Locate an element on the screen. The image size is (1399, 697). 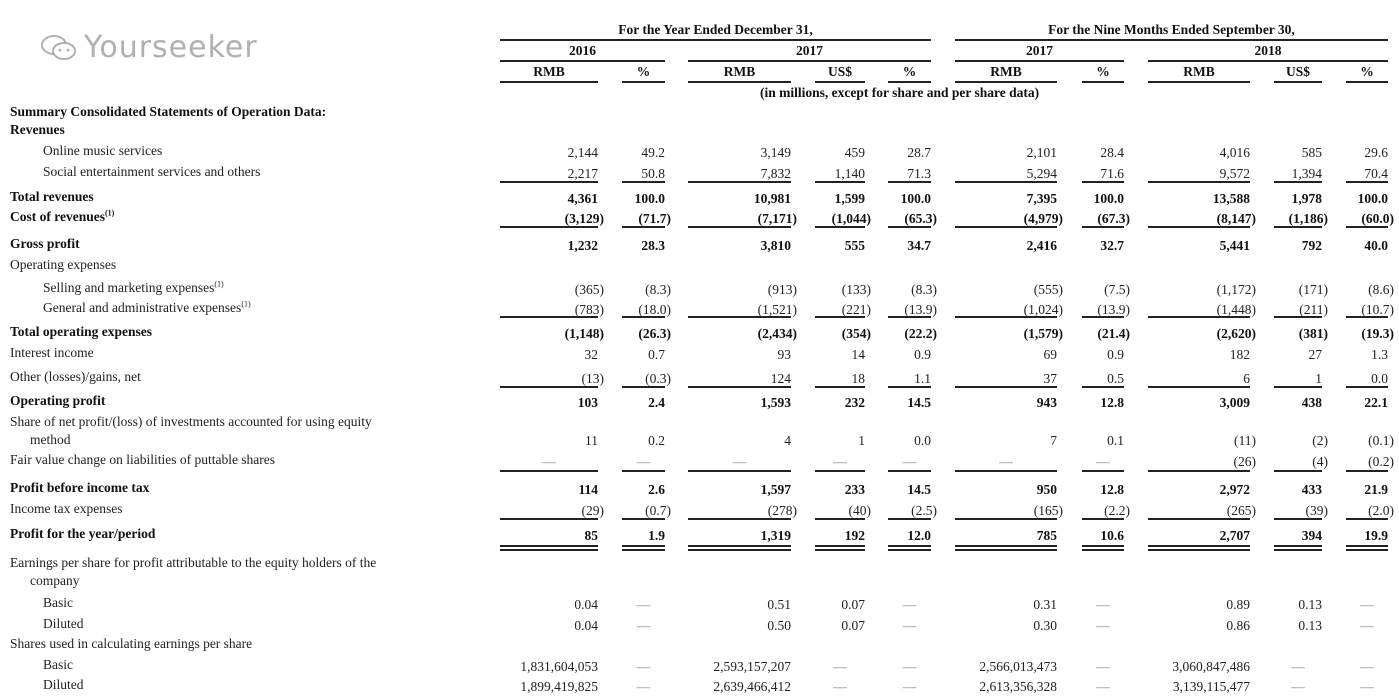
table-cell: 1,319 is located at coordinates (775, 535).